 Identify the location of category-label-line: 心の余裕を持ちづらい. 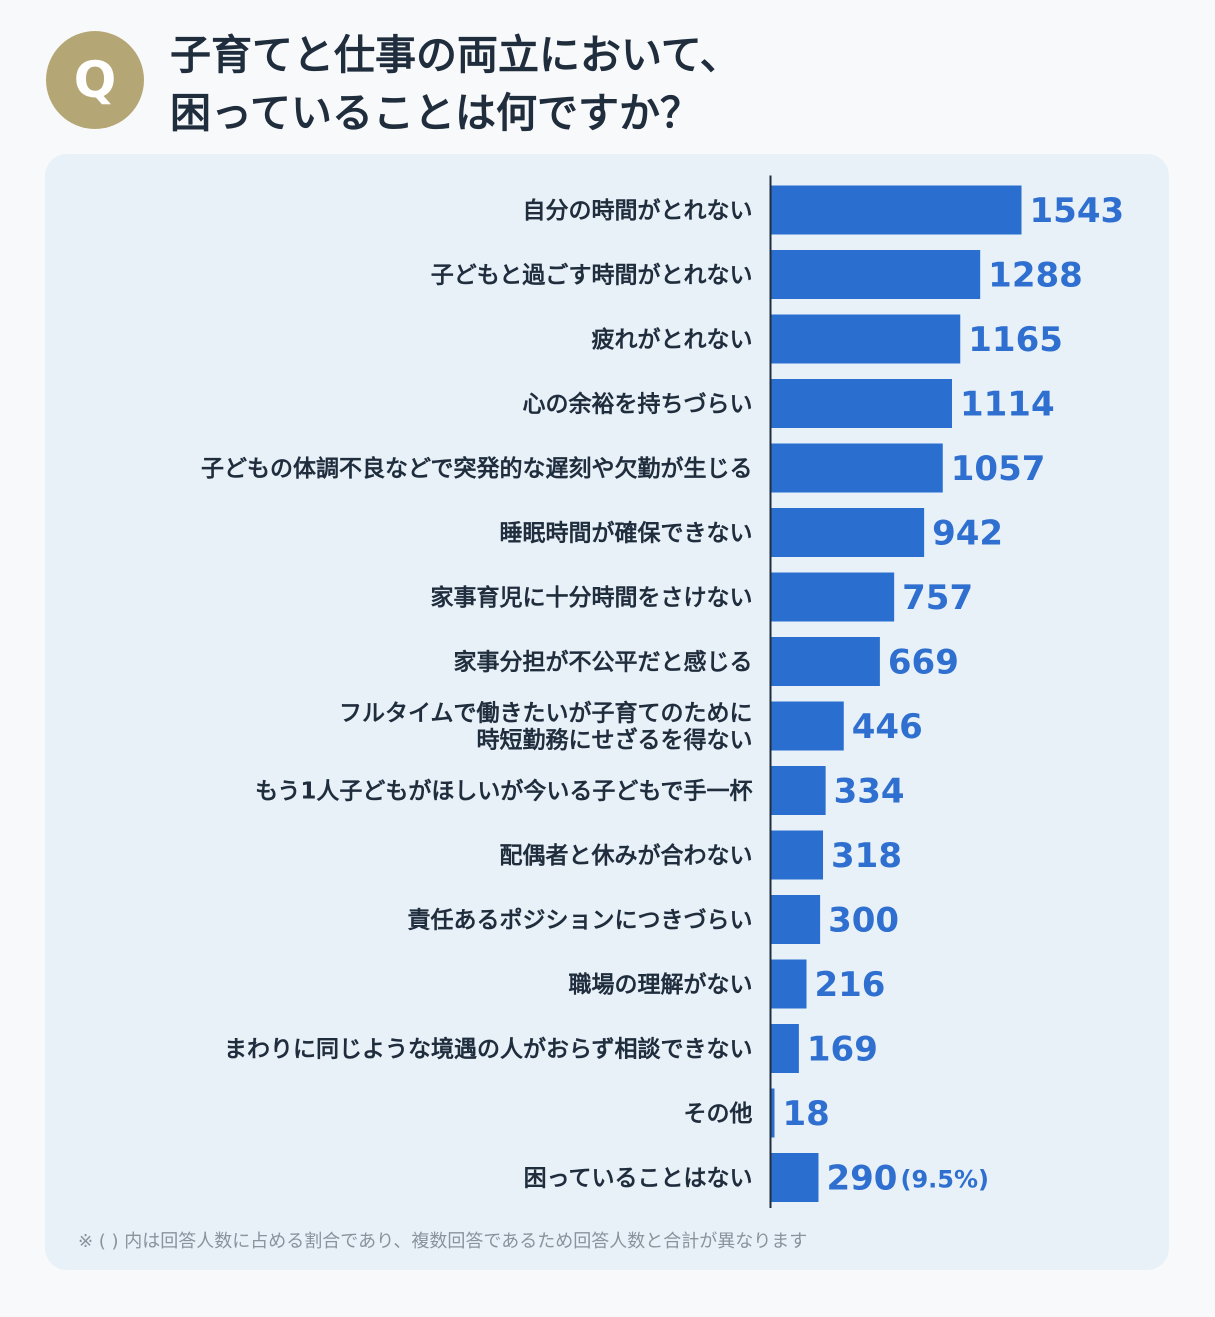
(638, 404).